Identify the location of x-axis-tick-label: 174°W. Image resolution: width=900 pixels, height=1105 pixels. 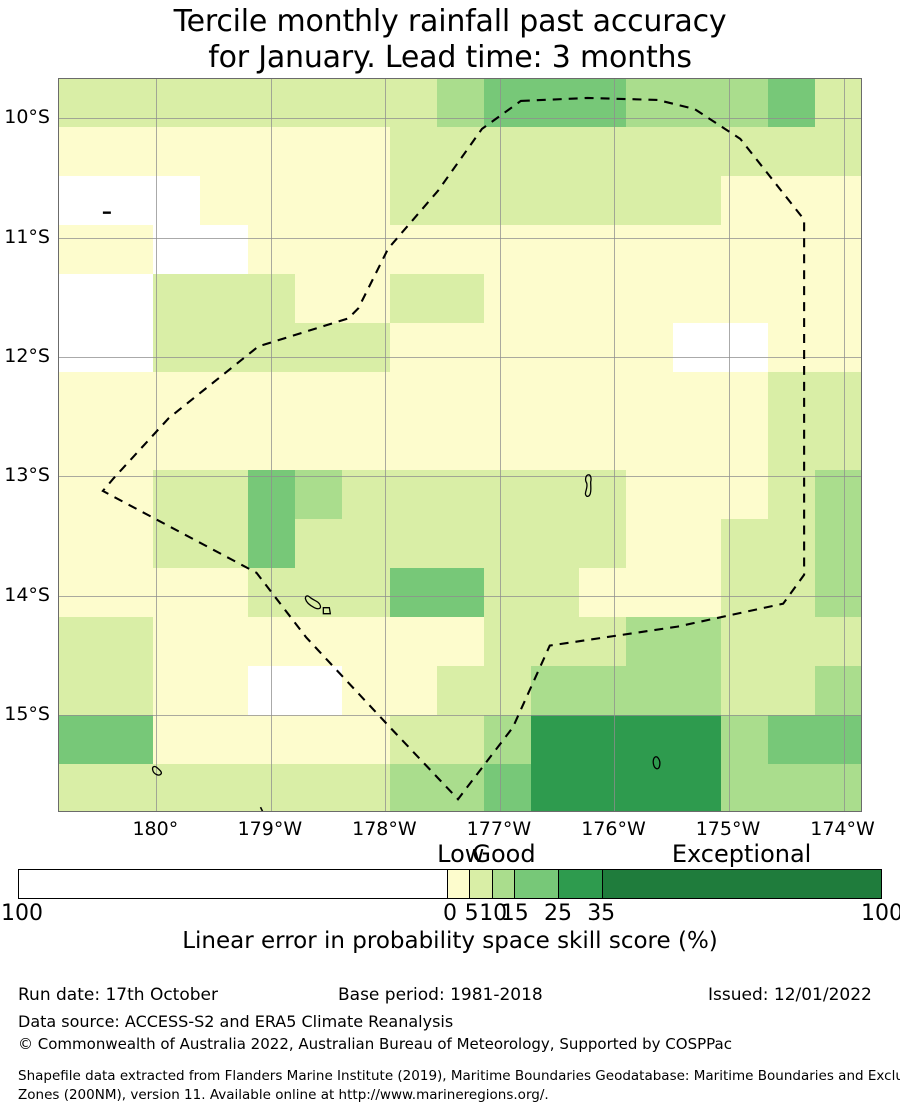
(842, 829).